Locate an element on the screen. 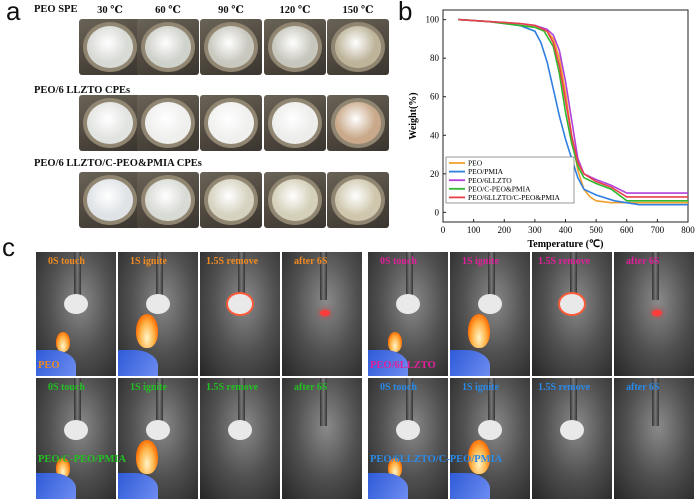 This screenshot has height=501, width=700. x-tick-label: 800 is located at coordinates (688, 230).